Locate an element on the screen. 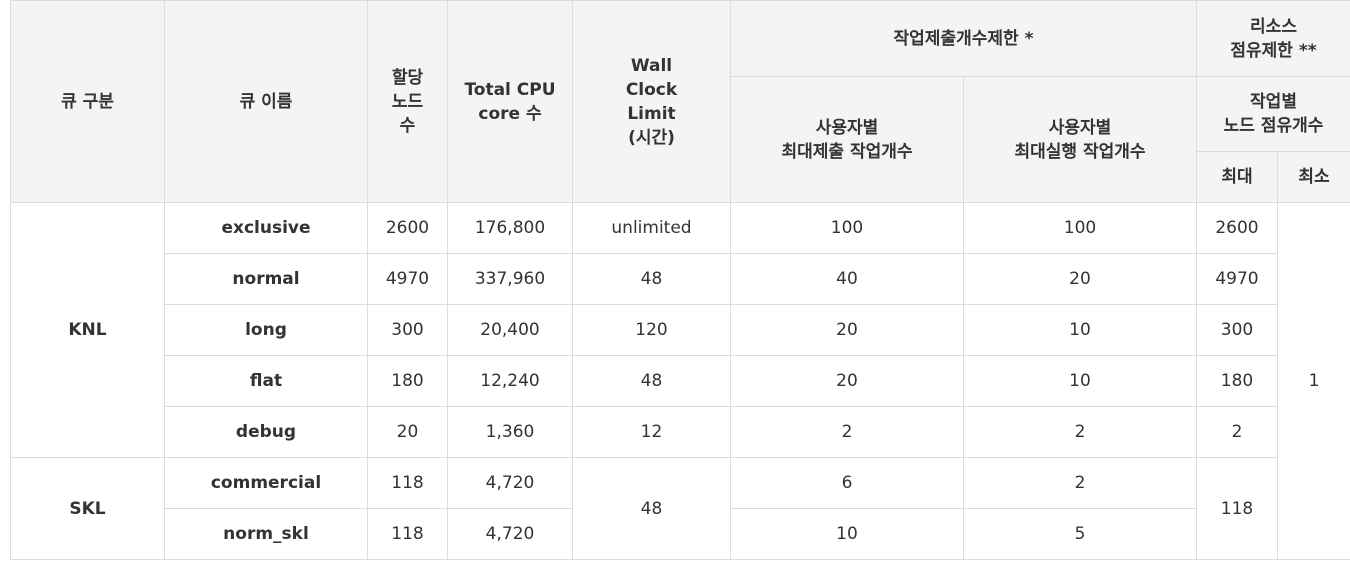  table-row: long 300 20,400 120 20 10 300 is located at coordinates (680, 330).